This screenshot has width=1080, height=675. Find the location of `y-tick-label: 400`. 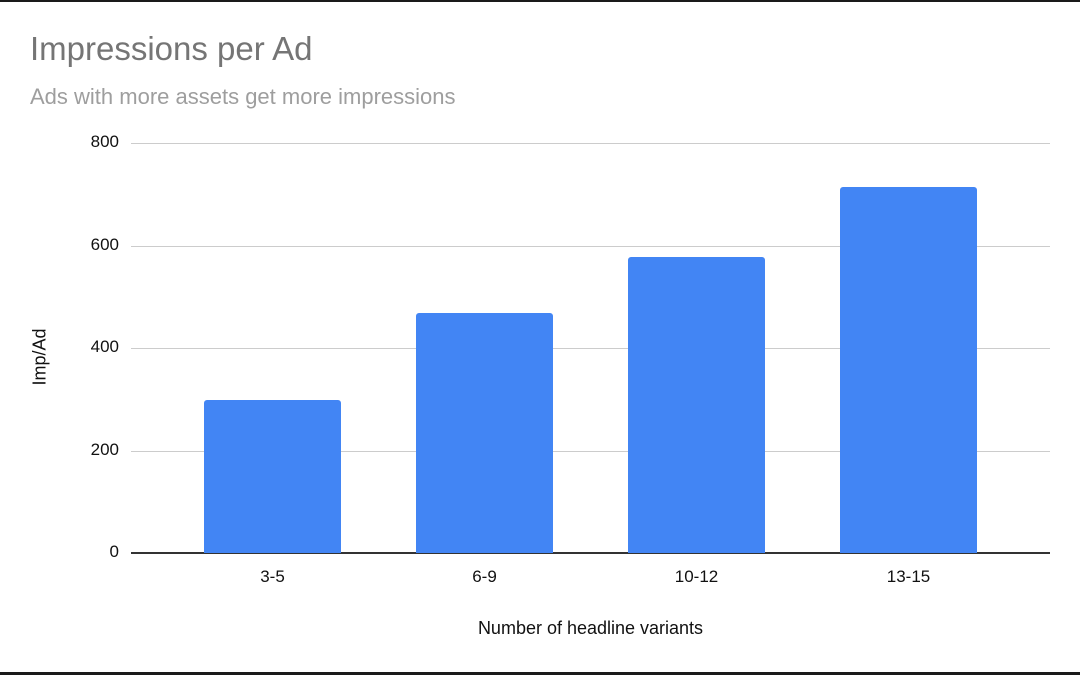

y-tick-label: 400 is located at coordinates (104, 346).